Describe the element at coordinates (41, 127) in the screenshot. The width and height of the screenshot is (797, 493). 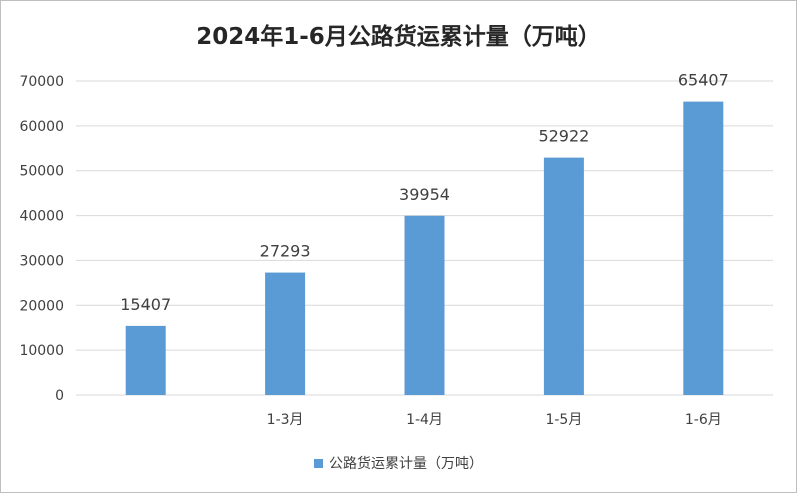
I see `y-tick-label: 60000` at that location.